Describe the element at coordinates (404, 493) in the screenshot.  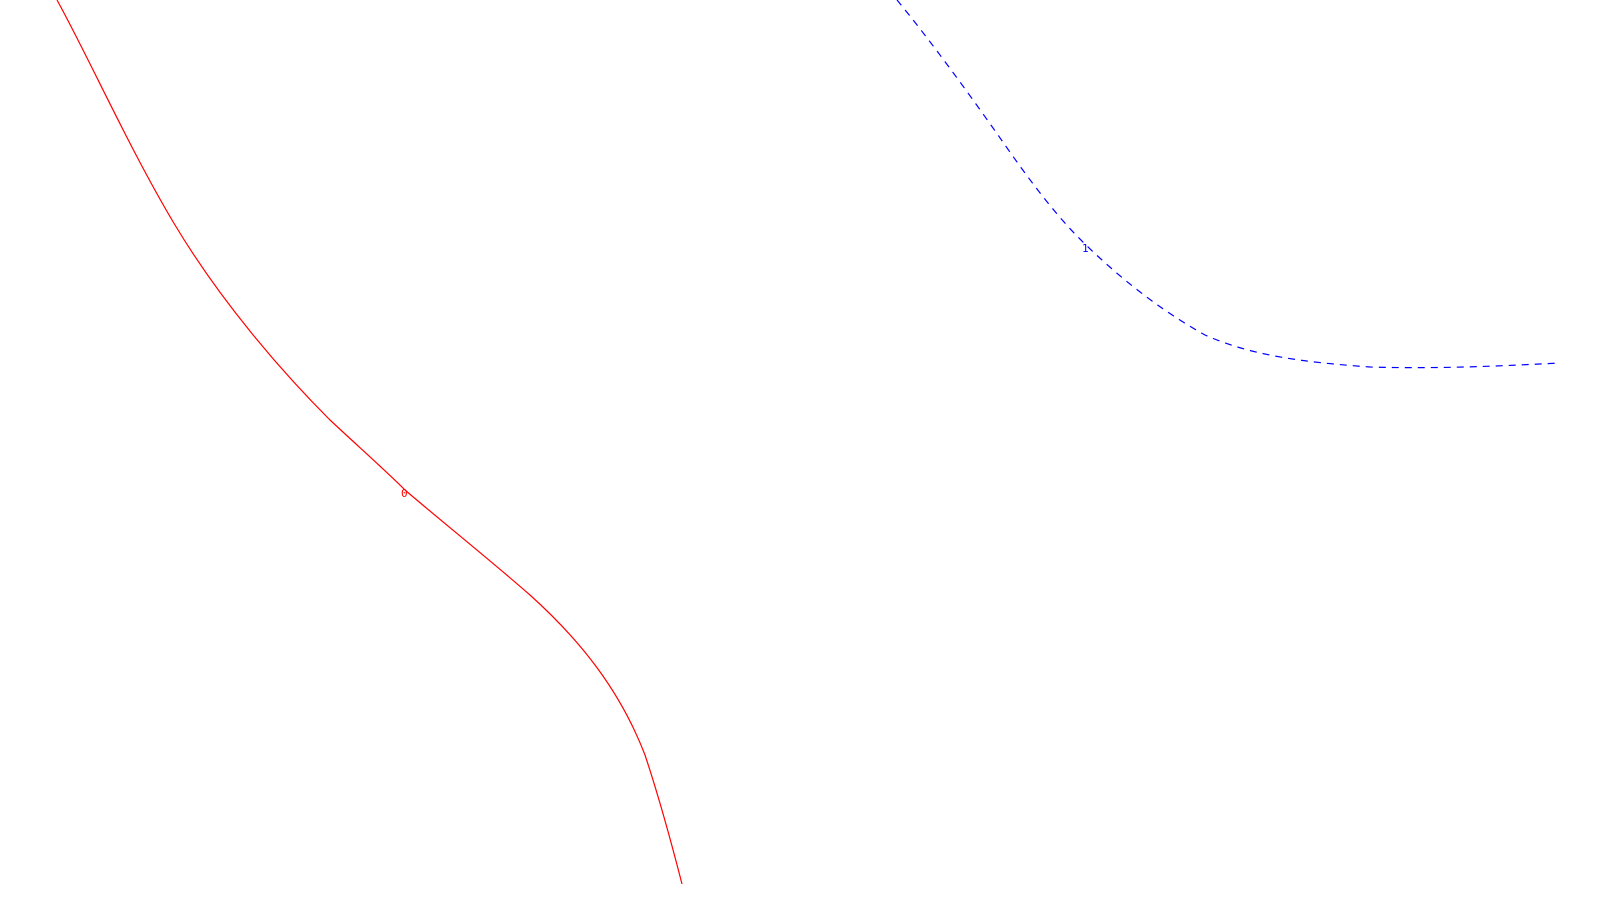
I see `curve-0-label: 0` at that location.